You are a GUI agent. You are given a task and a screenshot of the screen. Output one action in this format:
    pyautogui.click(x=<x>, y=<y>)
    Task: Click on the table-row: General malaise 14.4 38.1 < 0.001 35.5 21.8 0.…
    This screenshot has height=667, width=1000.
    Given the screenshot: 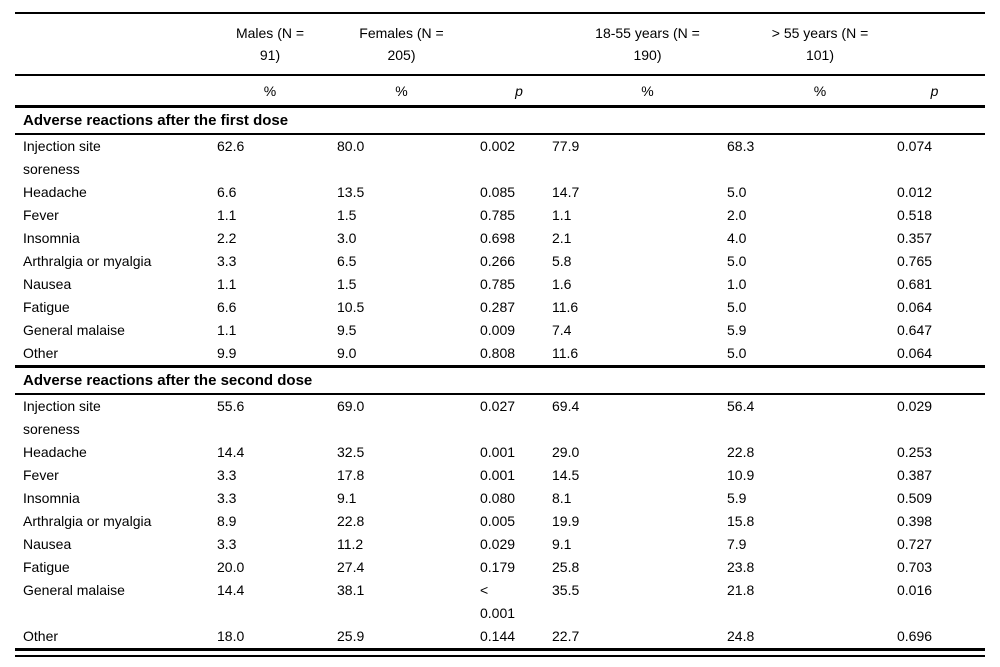 What is the action you would take?
    pyautogui.click(x=500, y=602)
    